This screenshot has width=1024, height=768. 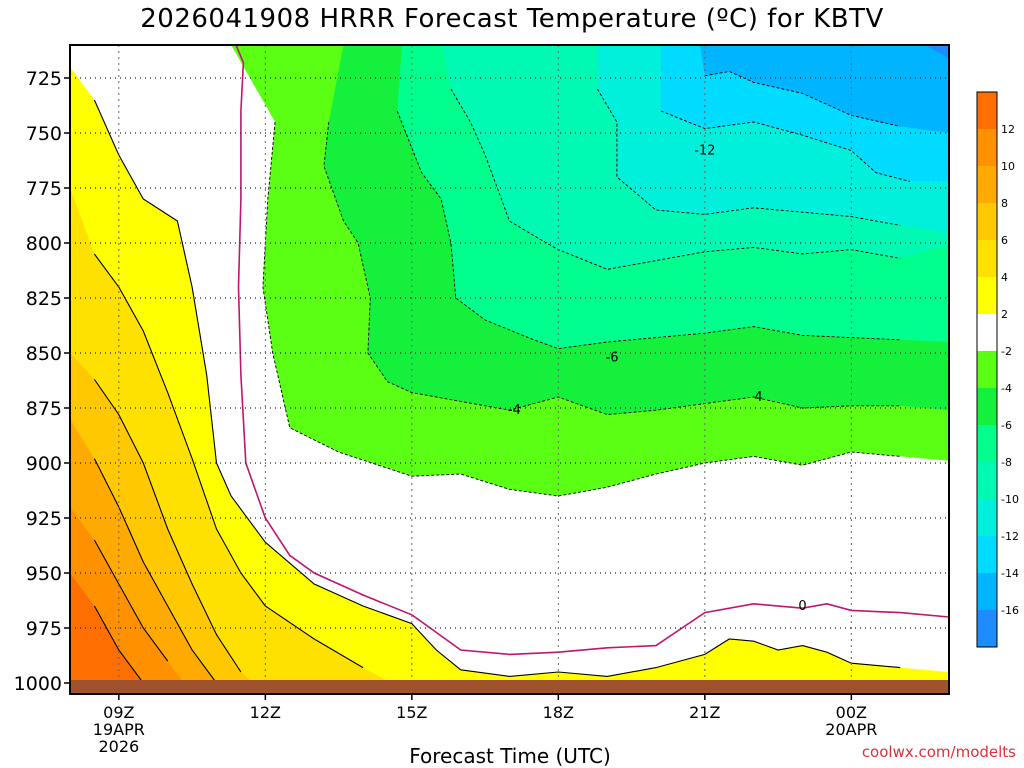 I want to click on x-tick-label: 2026, so click(x=118, y=746).